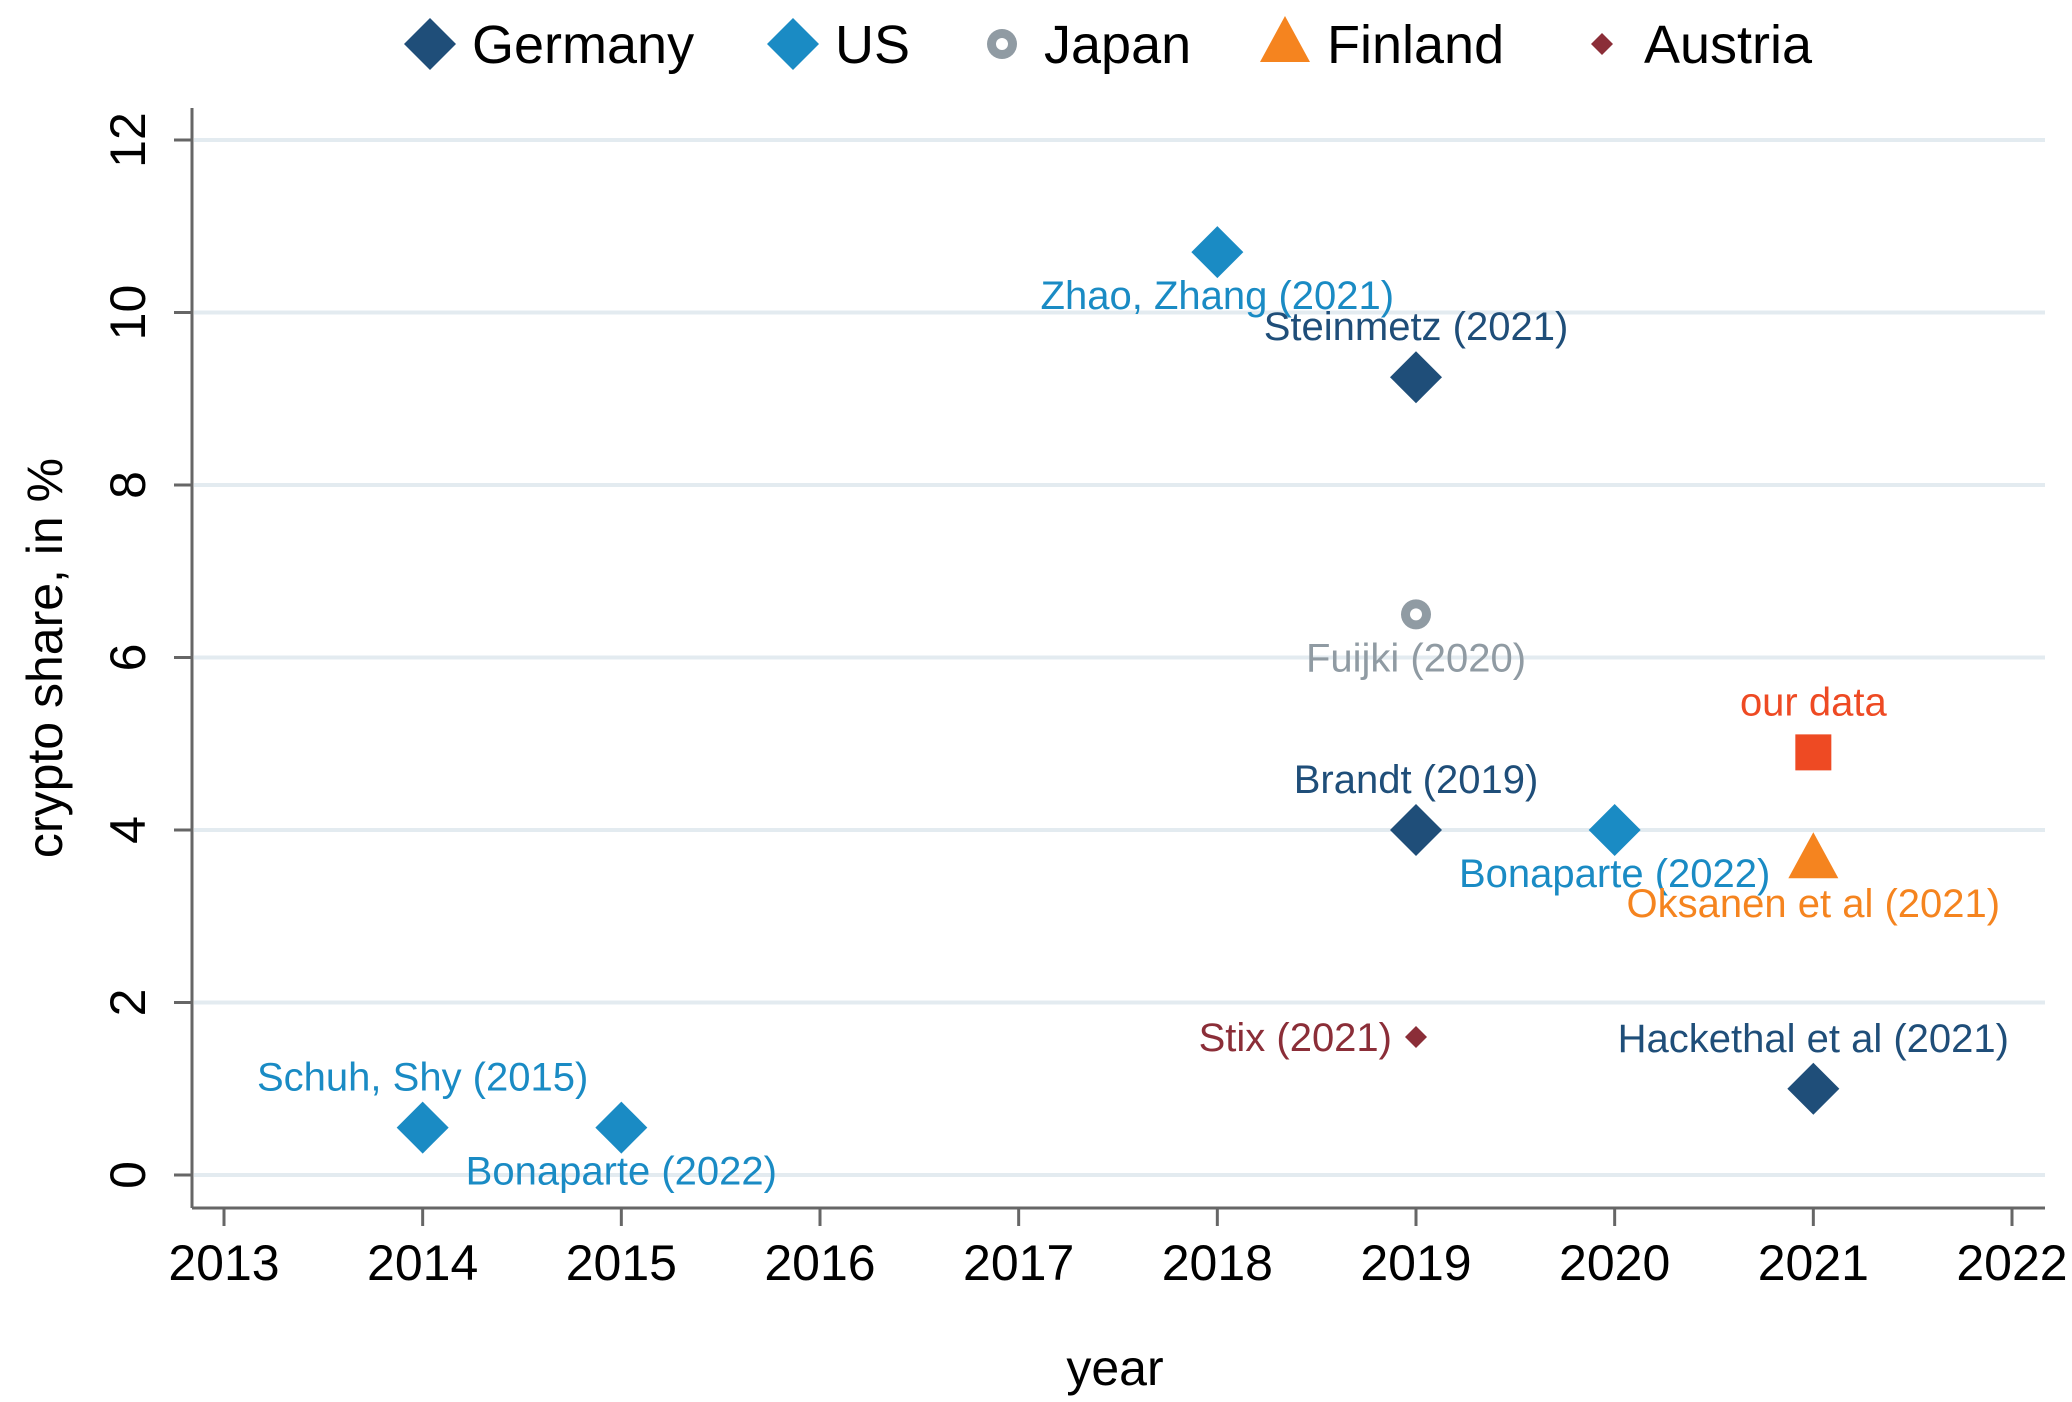 Image resolution: width=2072 pixels, height=1402 pixels. What do you see at coordinates (583, 45) in the screenshot?
I see `legend-label: Germany` at bounding box center [583, 45].